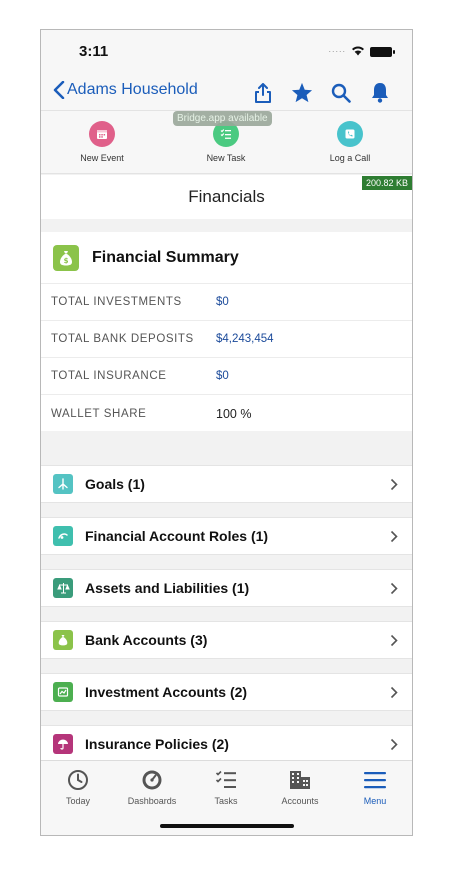 This screenshot has width=454, height=884. I want to click on related-list-label: Financial Account Roles (1), so click(177, 536).